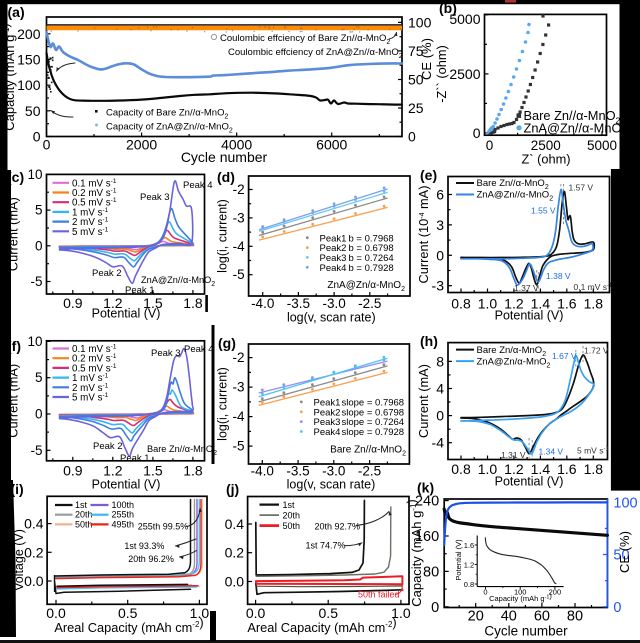 This screenshot has height=643, width=640. I want to click on svg-text: slope = 0.6798, so click(373, 412).